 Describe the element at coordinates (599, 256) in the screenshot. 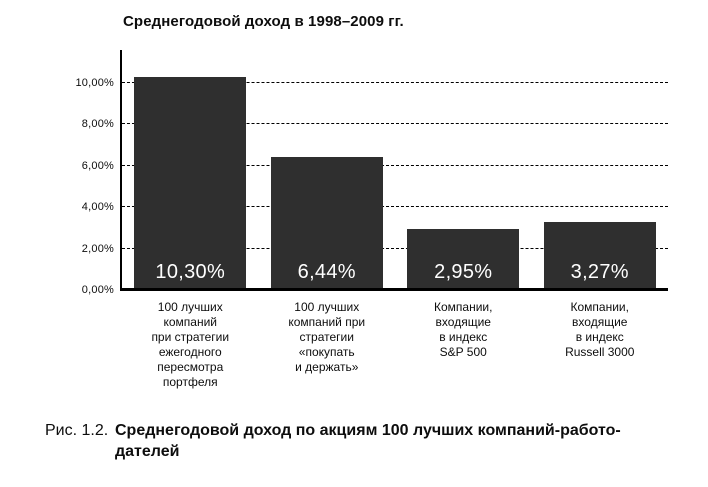

I see `bar-4: 3,27%` at that location.